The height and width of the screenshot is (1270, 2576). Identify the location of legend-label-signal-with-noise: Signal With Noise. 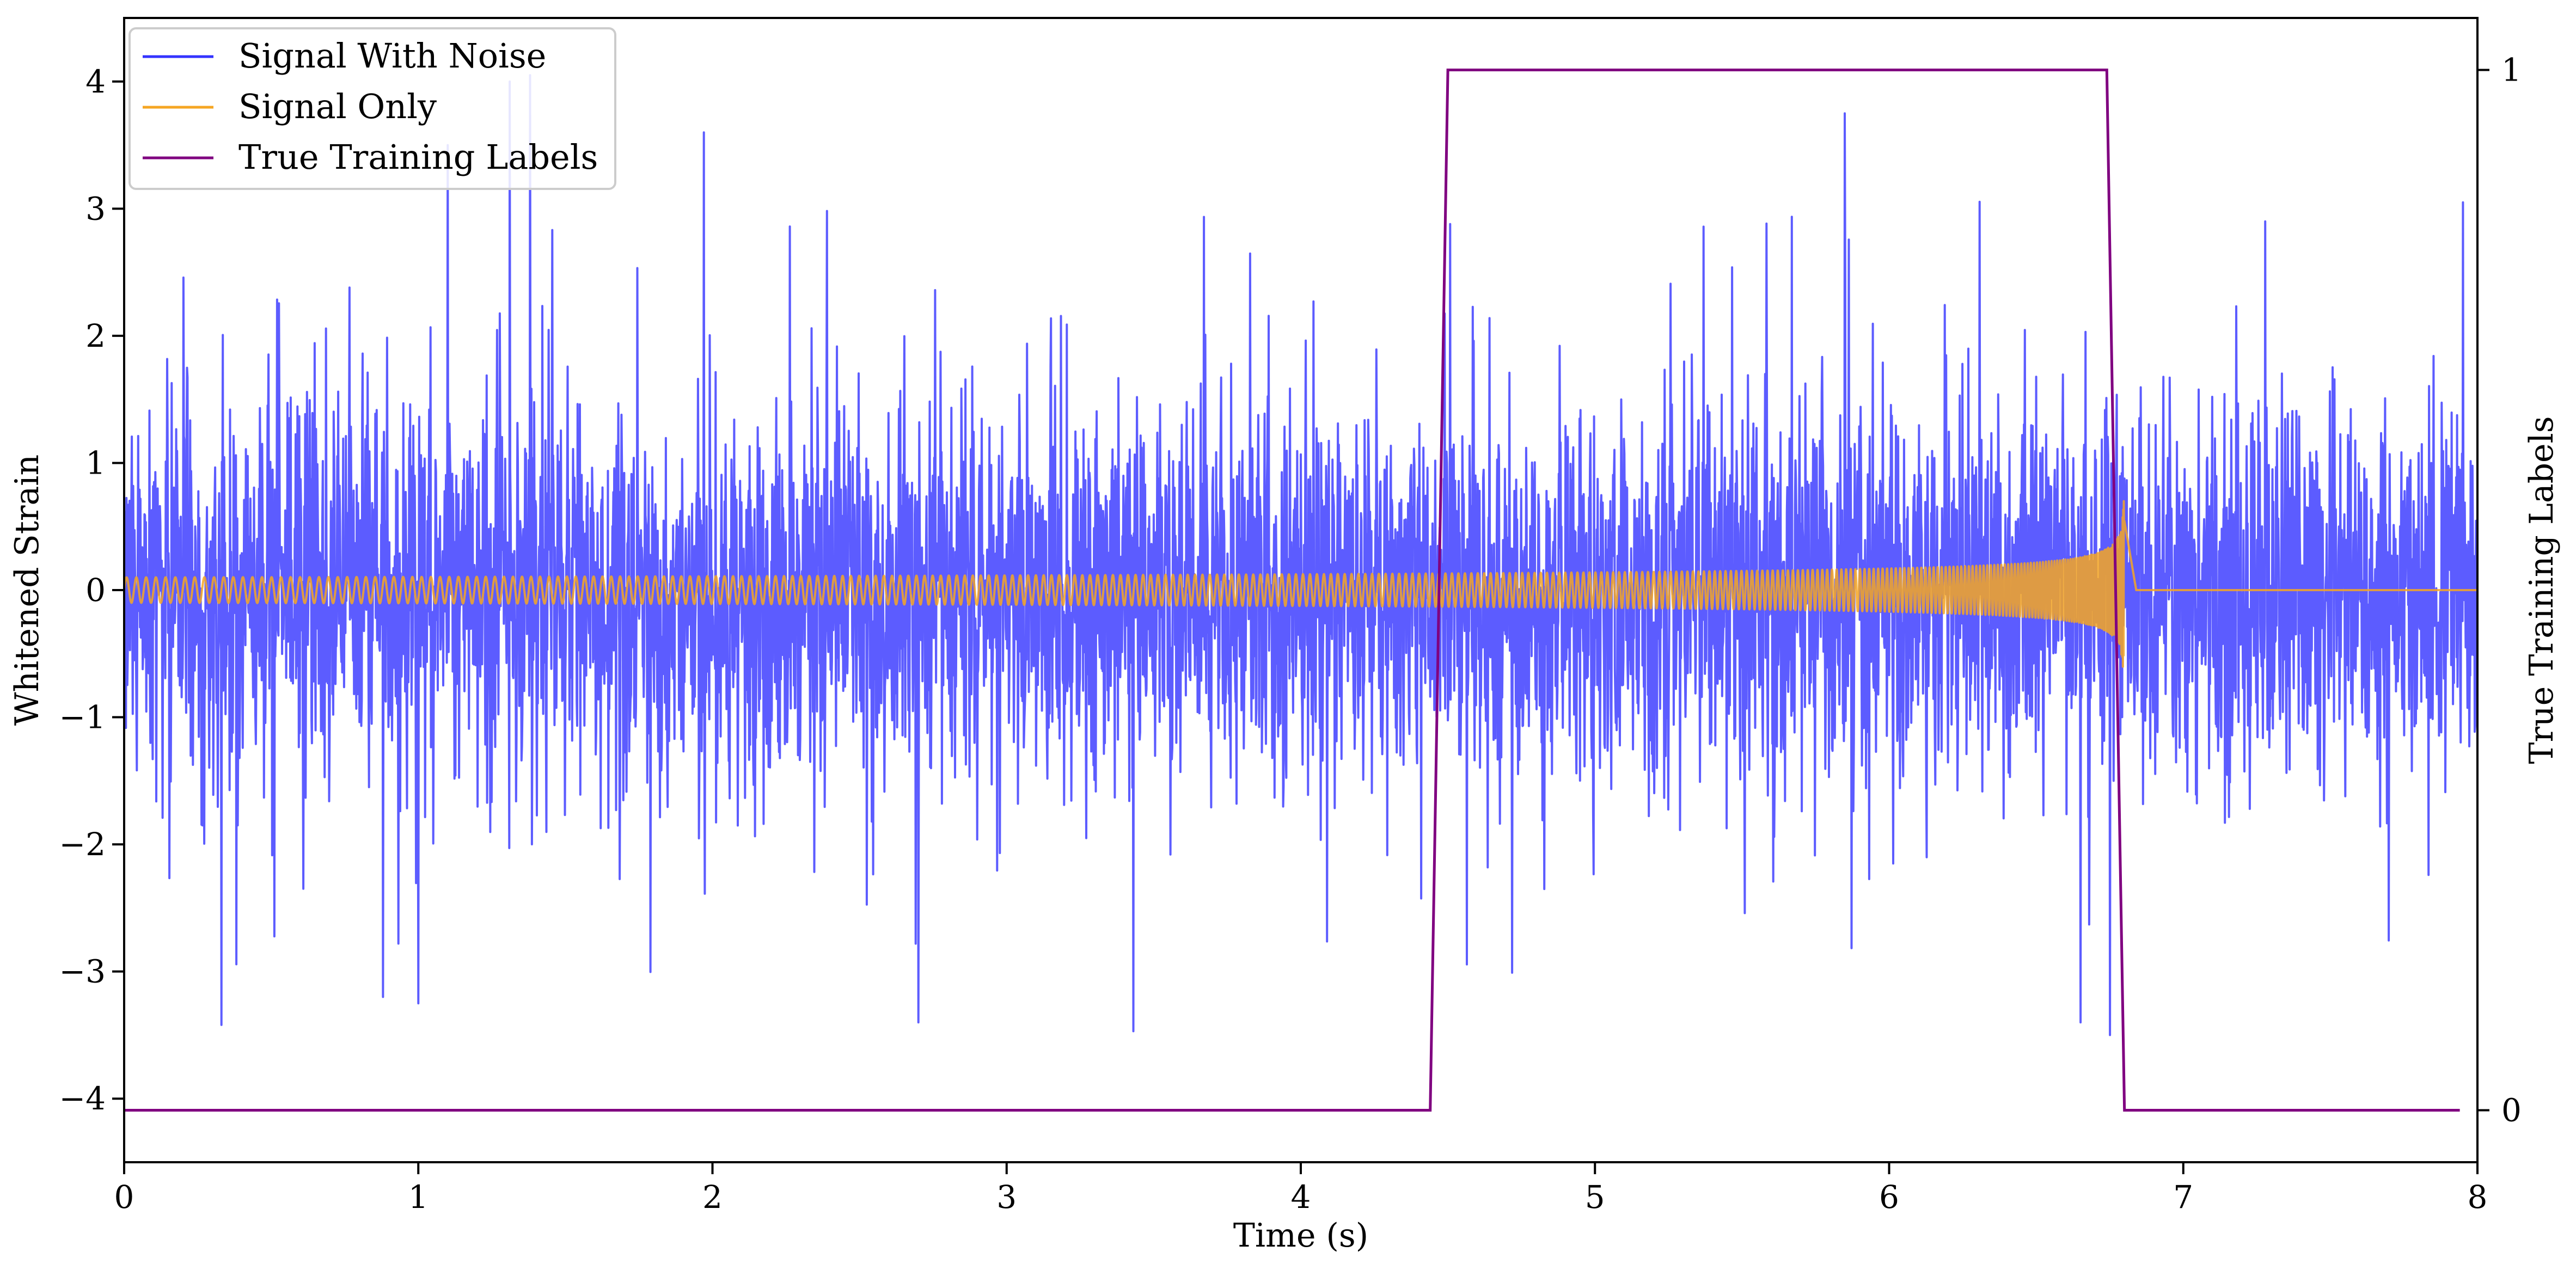
(392, 56).